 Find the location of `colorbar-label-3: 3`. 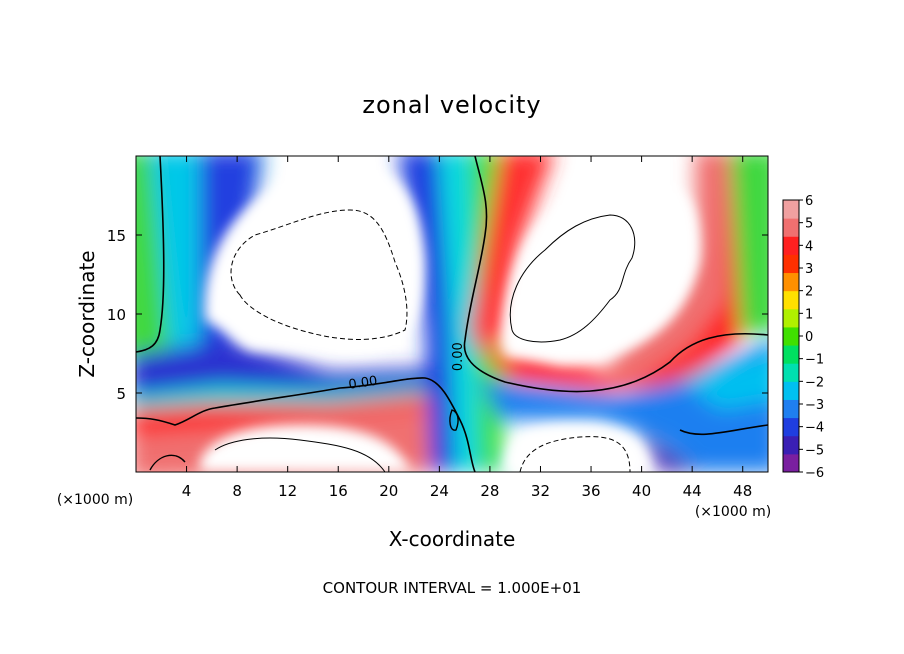

colorbar-label-3: 3 is located at coordinates (809, 269).